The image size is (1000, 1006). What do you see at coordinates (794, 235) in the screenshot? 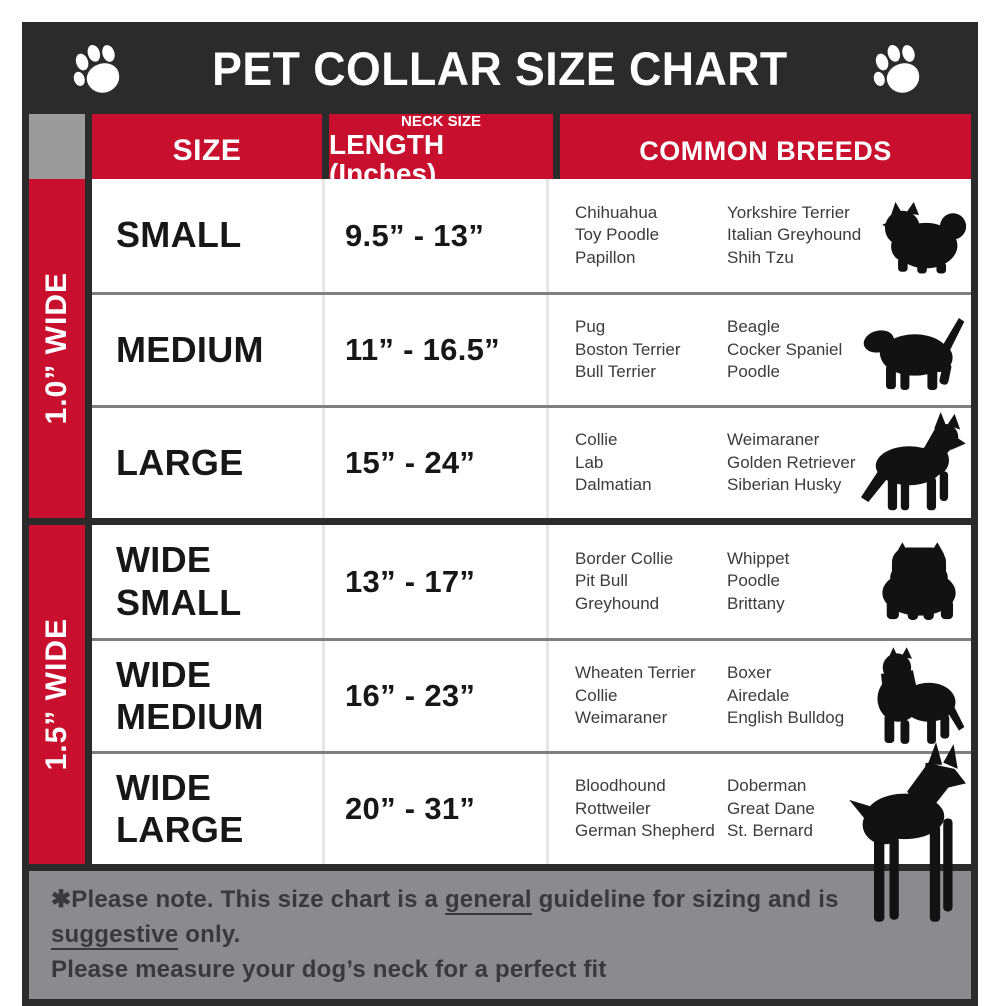
I see `breed-name: Italian Greyhound` at bounding box center [794, 235].